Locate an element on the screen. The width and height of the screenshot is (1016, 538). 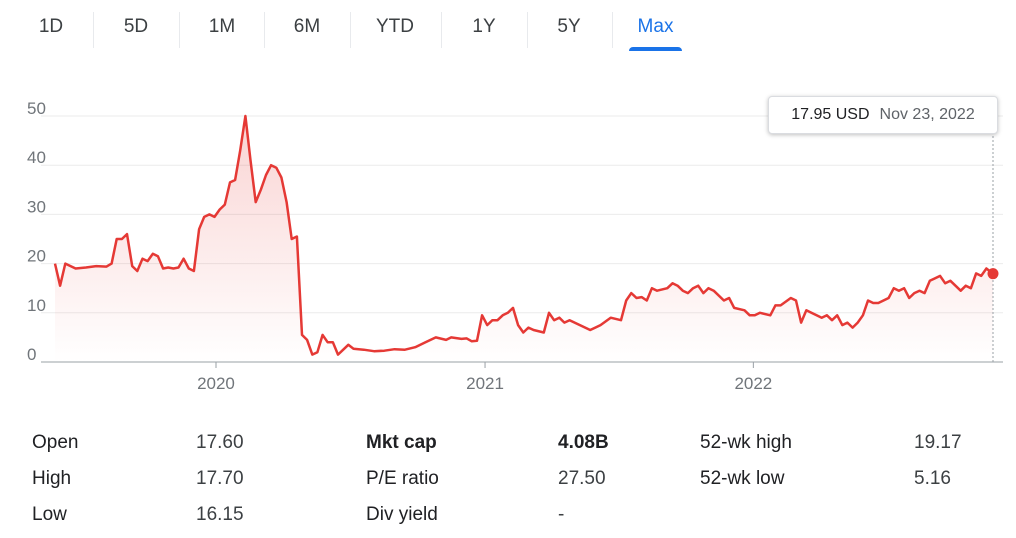
tab-max: Max is located at coordinates (655, 26).